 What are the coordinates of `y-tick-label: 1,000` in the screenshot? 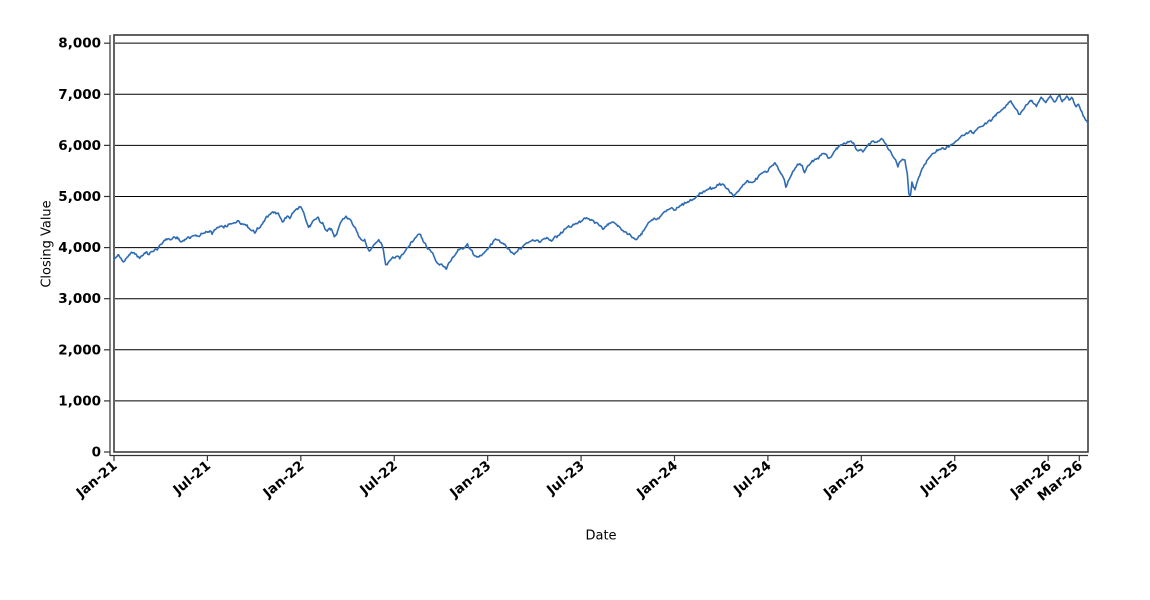 It's located at (79, 401).